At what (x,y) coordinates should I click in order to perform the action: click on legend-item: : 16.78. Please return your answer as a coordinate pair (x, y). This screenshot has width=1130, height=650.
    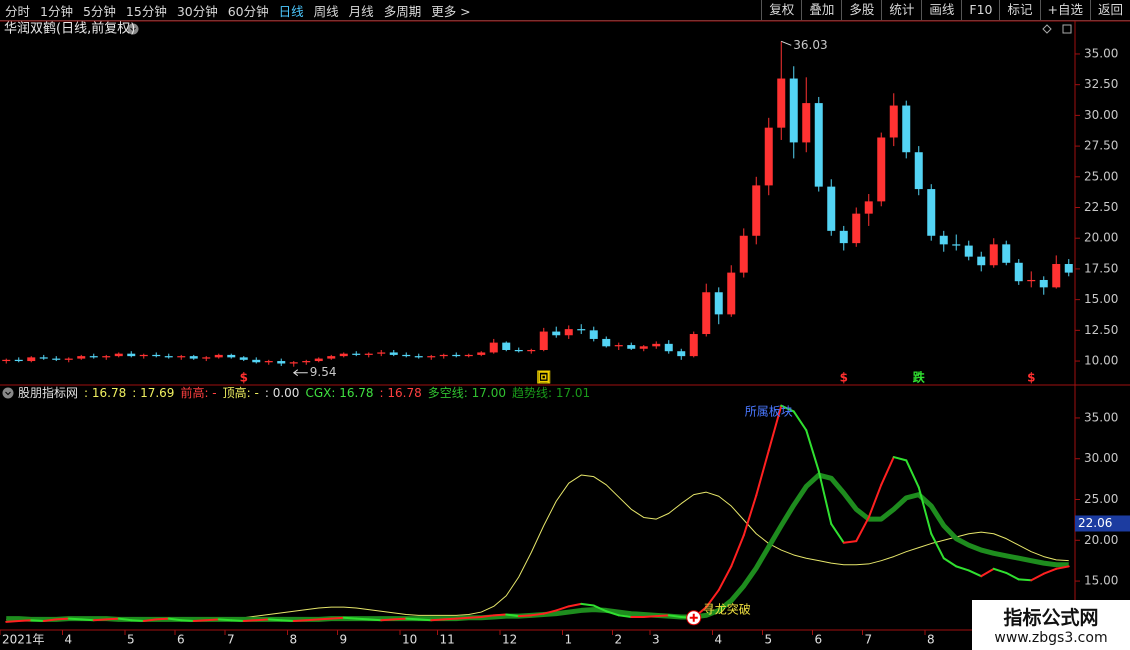
    Looking at the image, I should click on (105, 393).